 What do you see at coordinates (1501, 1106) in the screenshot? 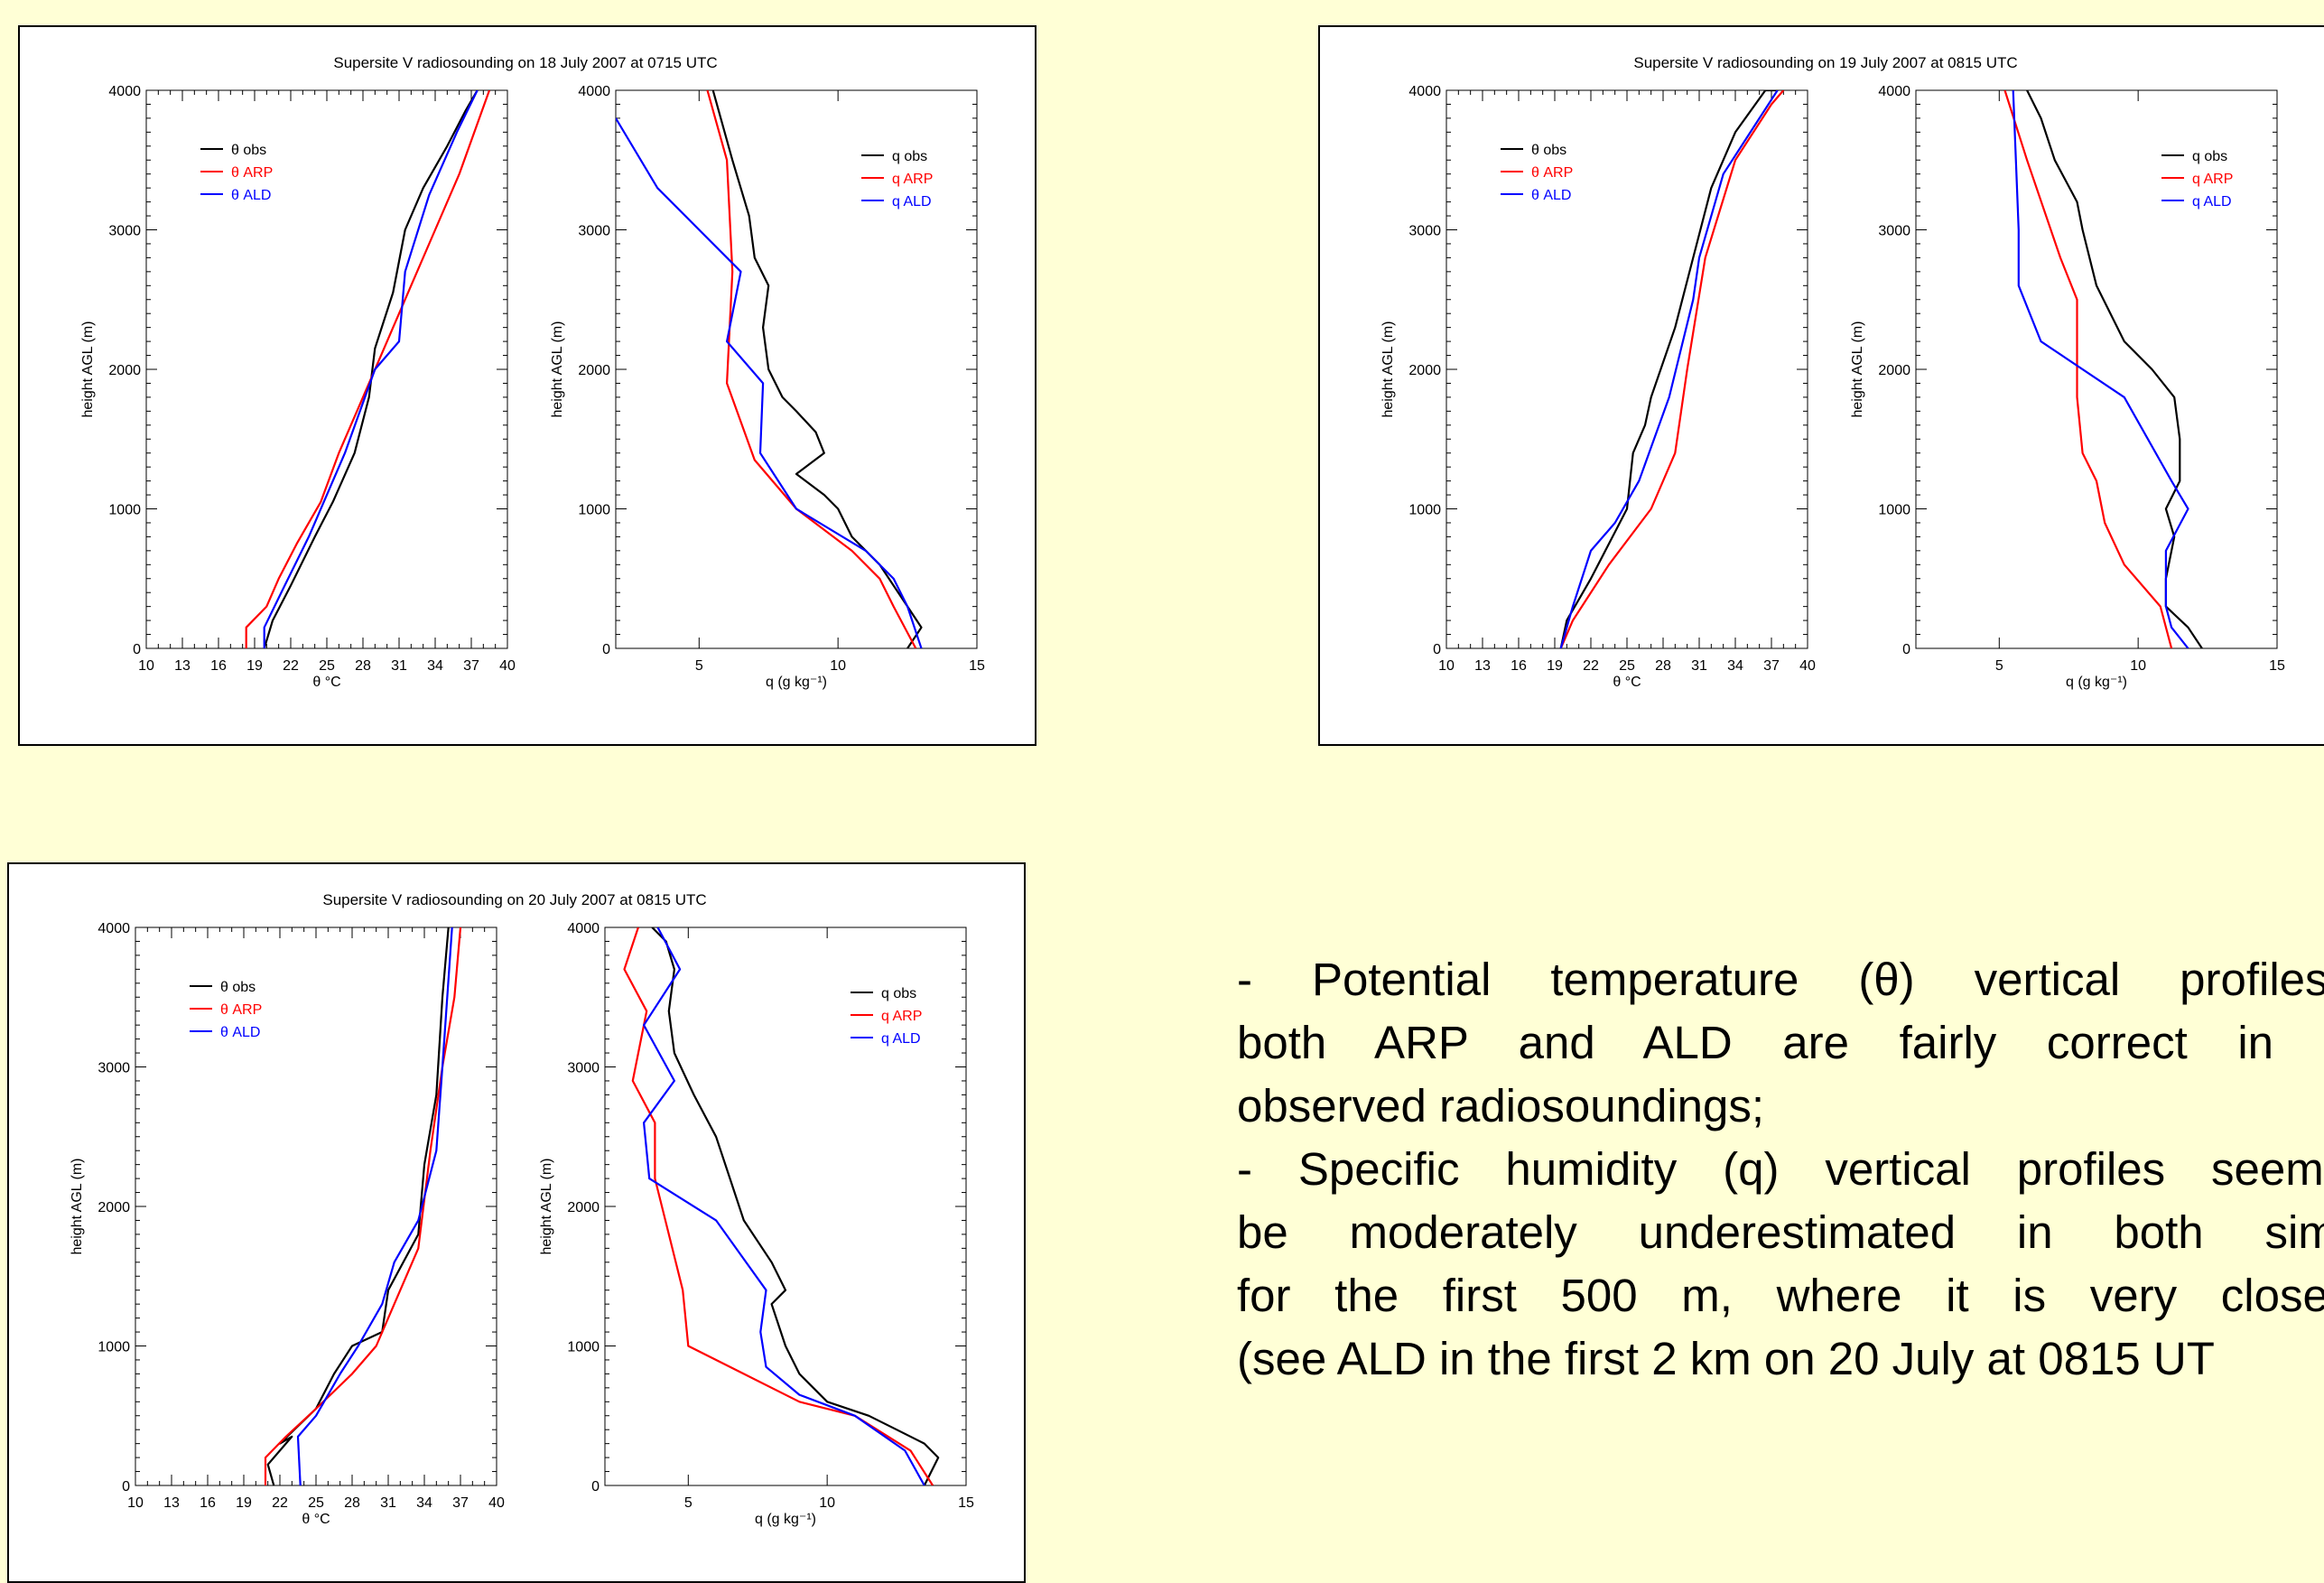
I see `note-line-3: observed radiosoundings;` at bounding box center [1501, 1106].